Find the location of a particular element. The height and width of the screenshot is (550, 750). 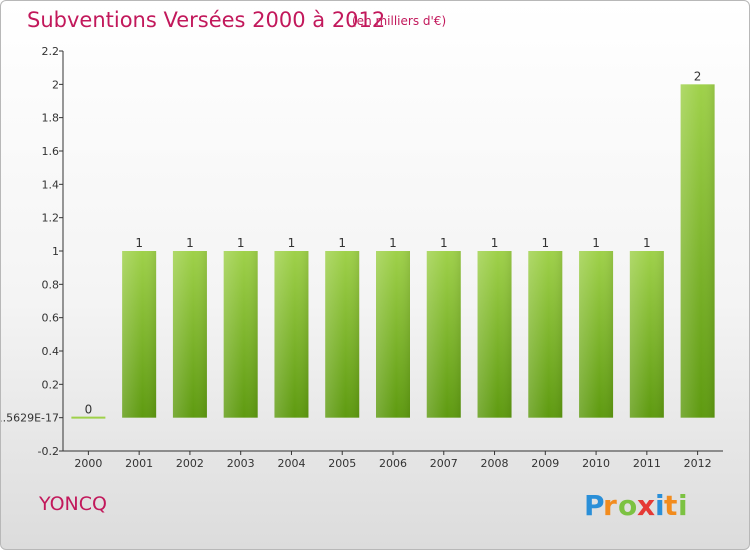

y-tick-label: -0.2 is located at coordinates (48, 451).